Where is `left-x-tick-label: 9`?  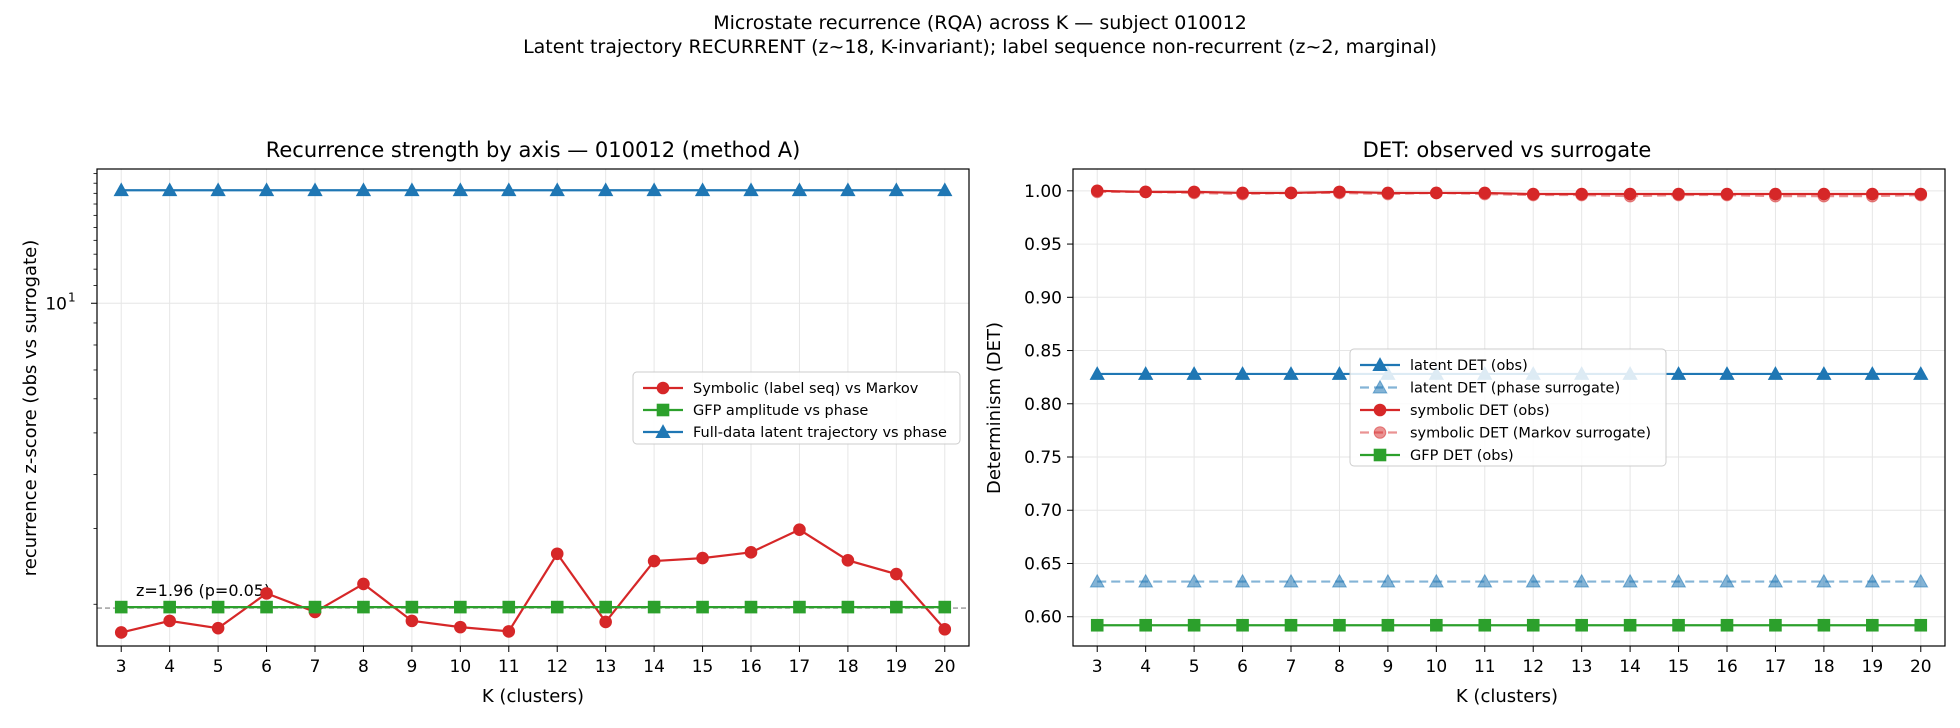
left-x-tick-label: 9 is located at coordinates (411, 667).